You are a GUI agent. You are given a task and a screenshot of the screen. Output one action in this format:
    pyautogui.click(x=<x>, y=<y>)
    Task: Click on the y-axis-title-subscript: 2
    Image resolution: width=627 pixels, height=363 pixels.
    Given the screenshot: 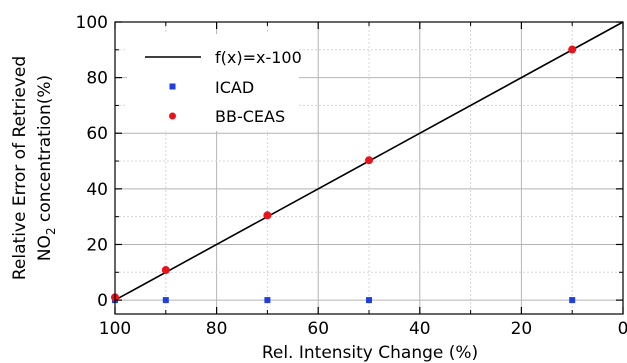 What is the action you would take?
    pyautogui.click(x=51, y=231)
    